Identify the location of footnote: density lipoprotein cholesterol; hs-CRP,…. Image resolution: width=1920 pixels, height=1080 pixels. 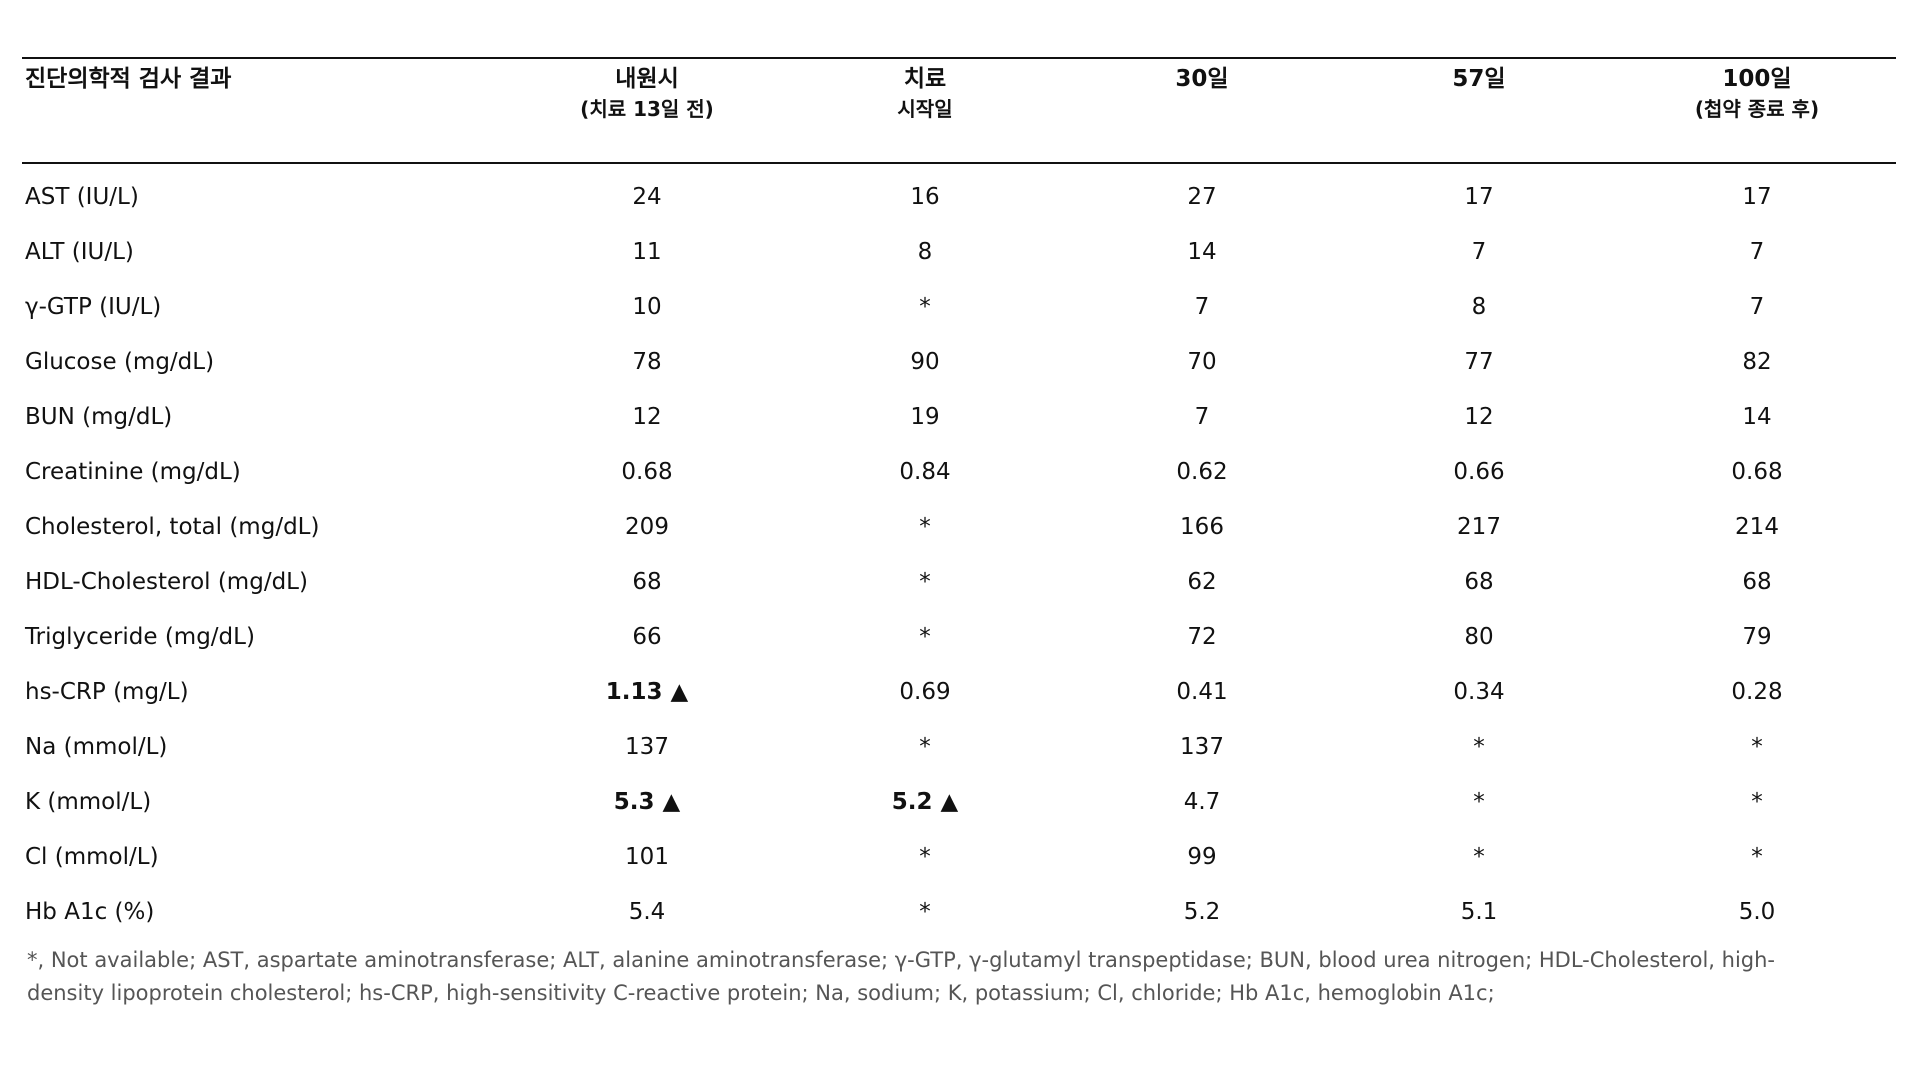
(761, 993).